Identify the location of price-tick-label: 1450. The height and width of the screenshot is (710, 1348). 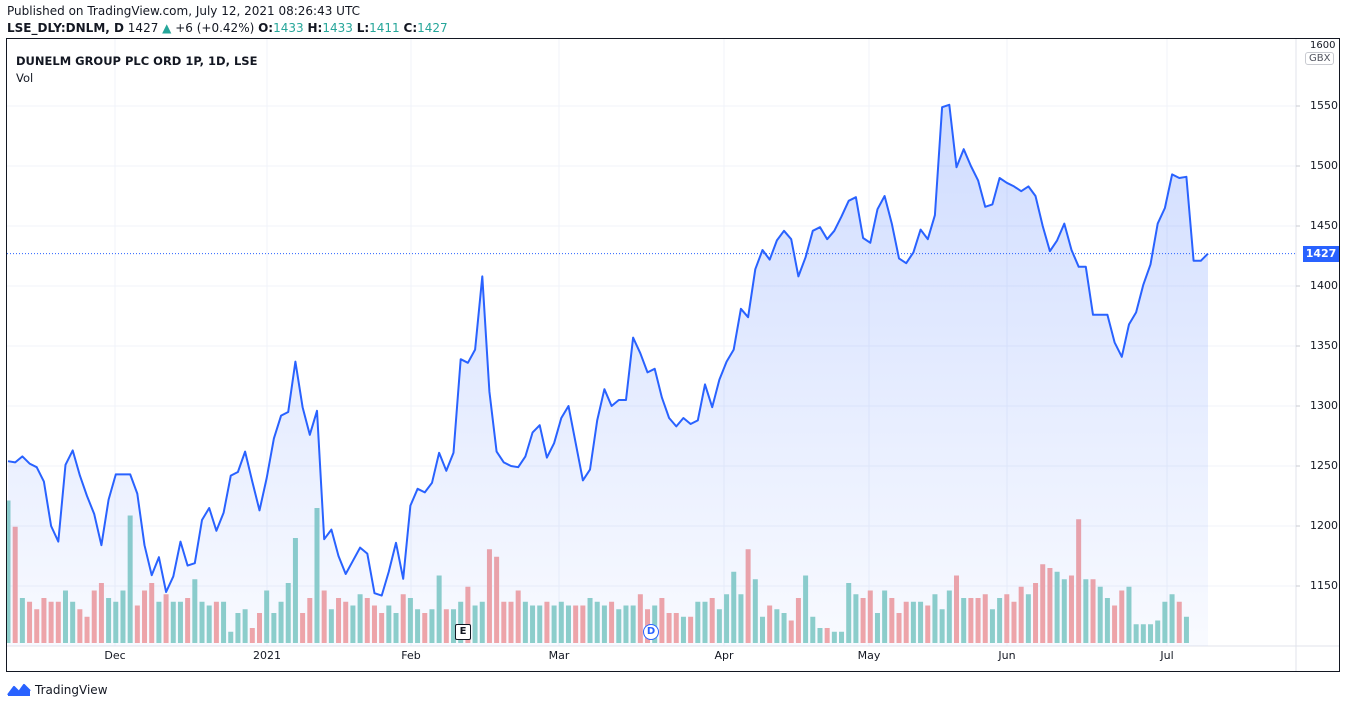
(1324, 225).